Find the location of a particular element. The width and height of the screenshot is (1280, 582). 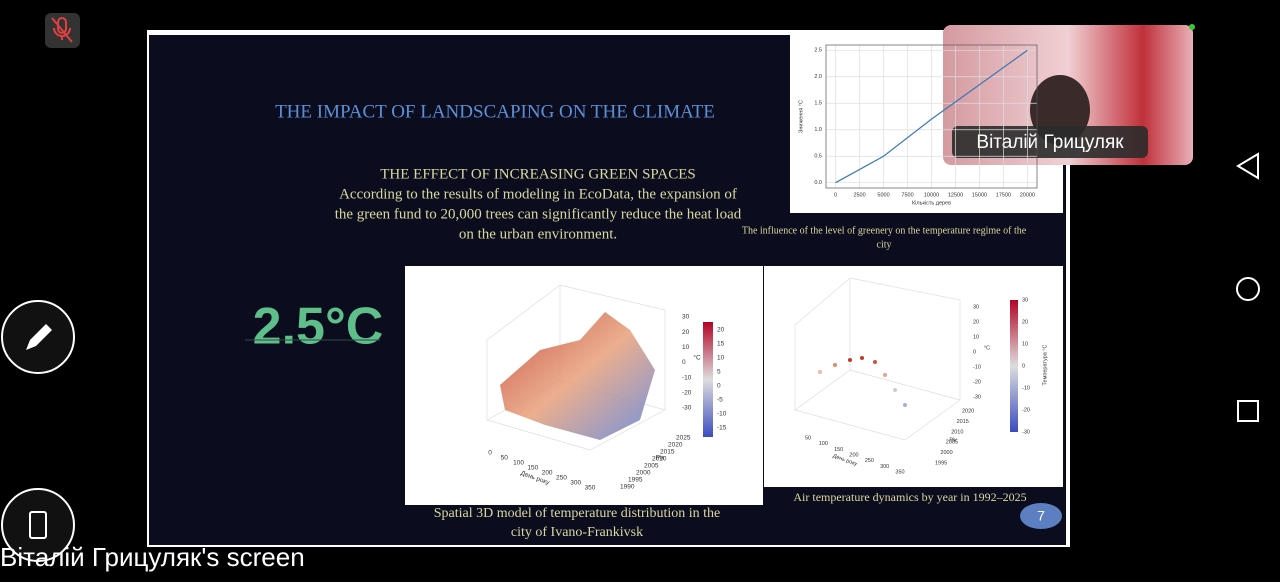

x-tick-label: 15000 is located at coordinates (979, 195).